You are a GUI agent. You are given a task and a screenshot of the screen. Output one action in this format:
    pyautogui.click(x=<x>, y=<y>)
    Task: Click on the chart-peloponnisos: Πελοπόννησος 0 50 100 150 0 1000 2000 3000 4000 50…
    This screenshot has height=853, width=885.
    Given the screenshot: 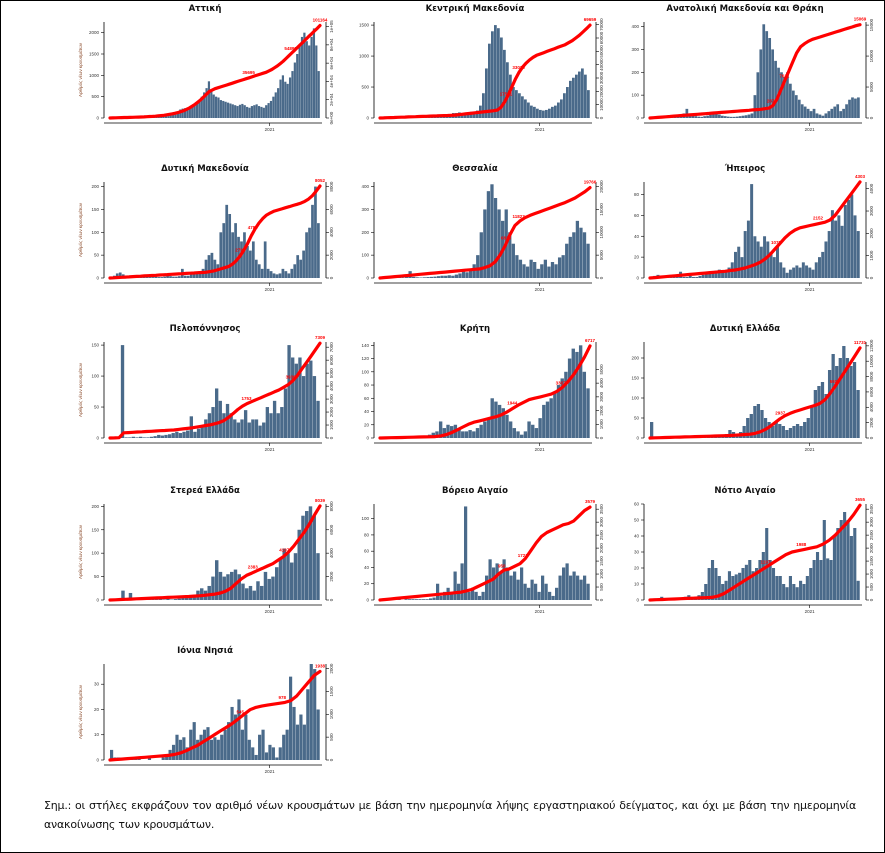 What is the action you would take?
    pyautogui.click(x=205, y=395)
    